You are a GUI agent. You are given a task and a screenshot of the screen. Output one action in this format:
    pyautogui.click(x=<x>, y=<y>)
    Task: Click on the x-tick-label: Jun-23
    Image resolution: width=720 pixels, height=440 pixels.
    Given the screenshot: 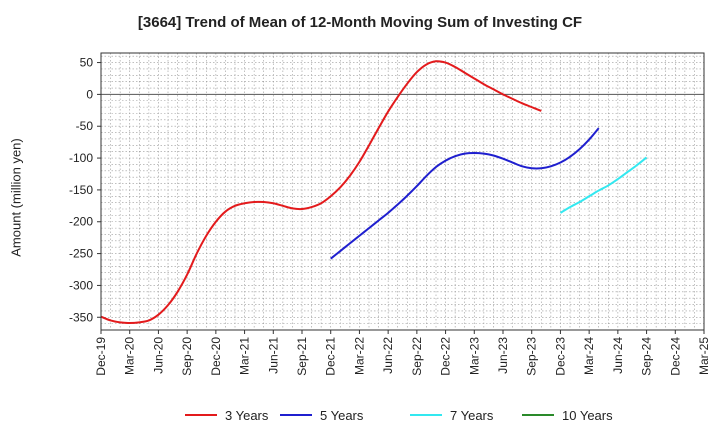 What is the action you would take?
    pyautogui.click(x=503, y=355)
    